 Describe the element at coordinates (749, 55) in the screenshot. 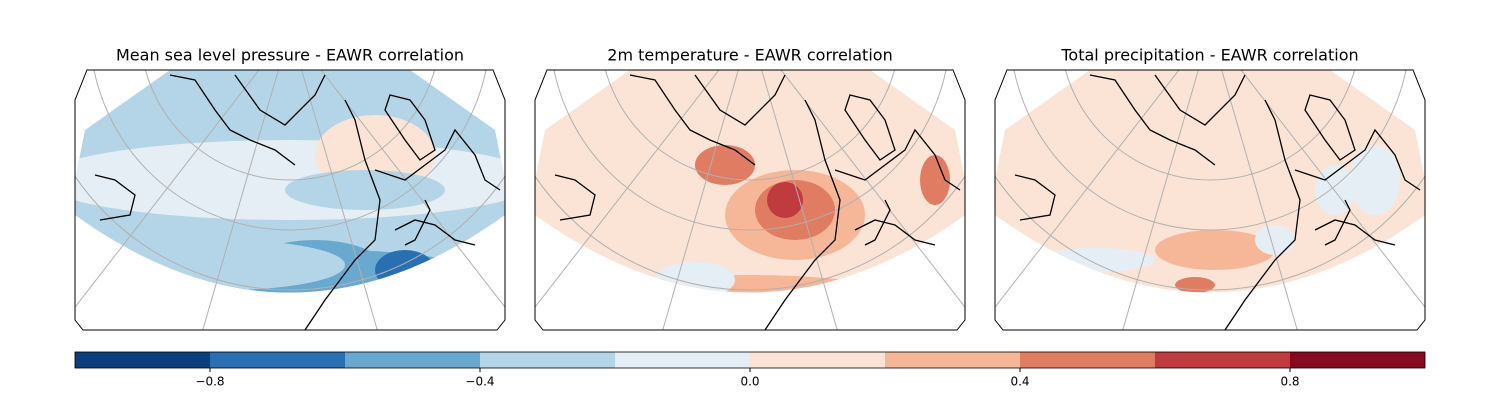

I see `panel-title: 2m temperature - EAWR correlation` at that location.